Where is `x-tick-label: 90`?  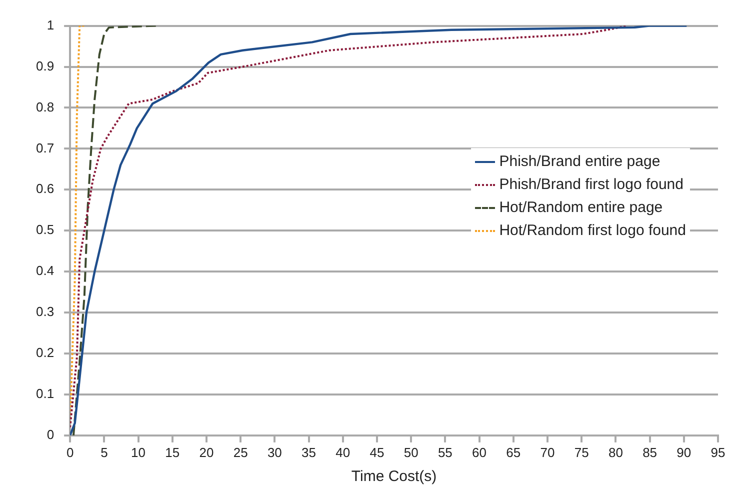 x-tick-label: 90 is located at coordinates (684, 452).